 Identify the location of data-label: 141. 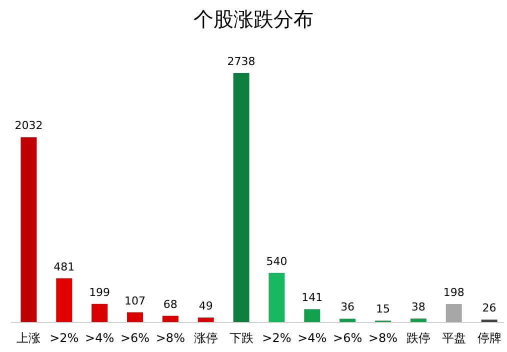
(312, 297).